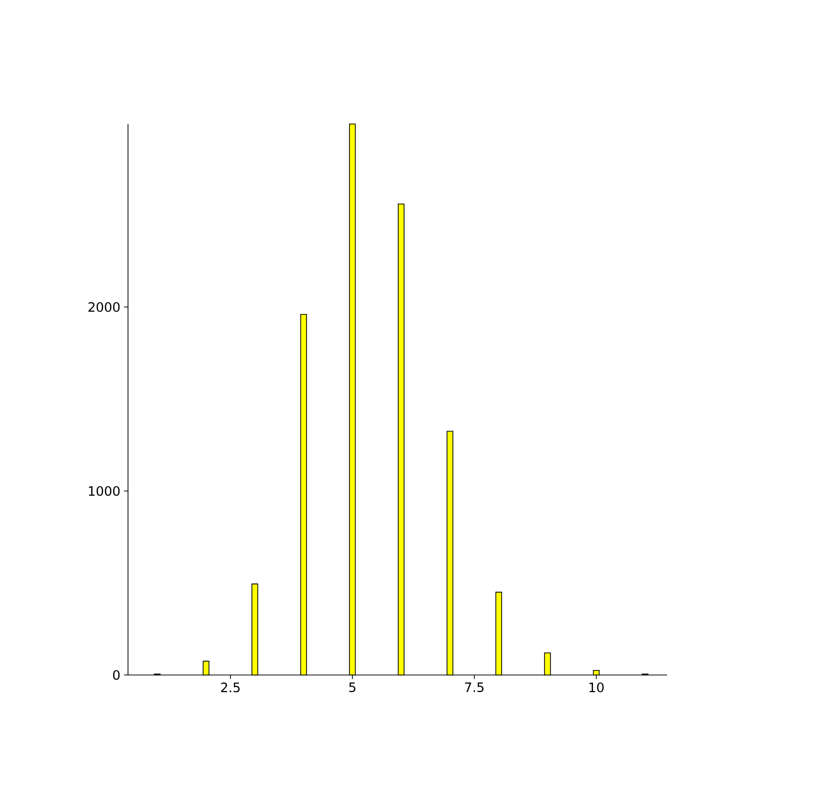 The width and height of the screenshot is (826, 788). What do you see at coordinates (596, 687) in the screenshot?
I see `x-tick-label: 10` at bounding box center [596, 687].